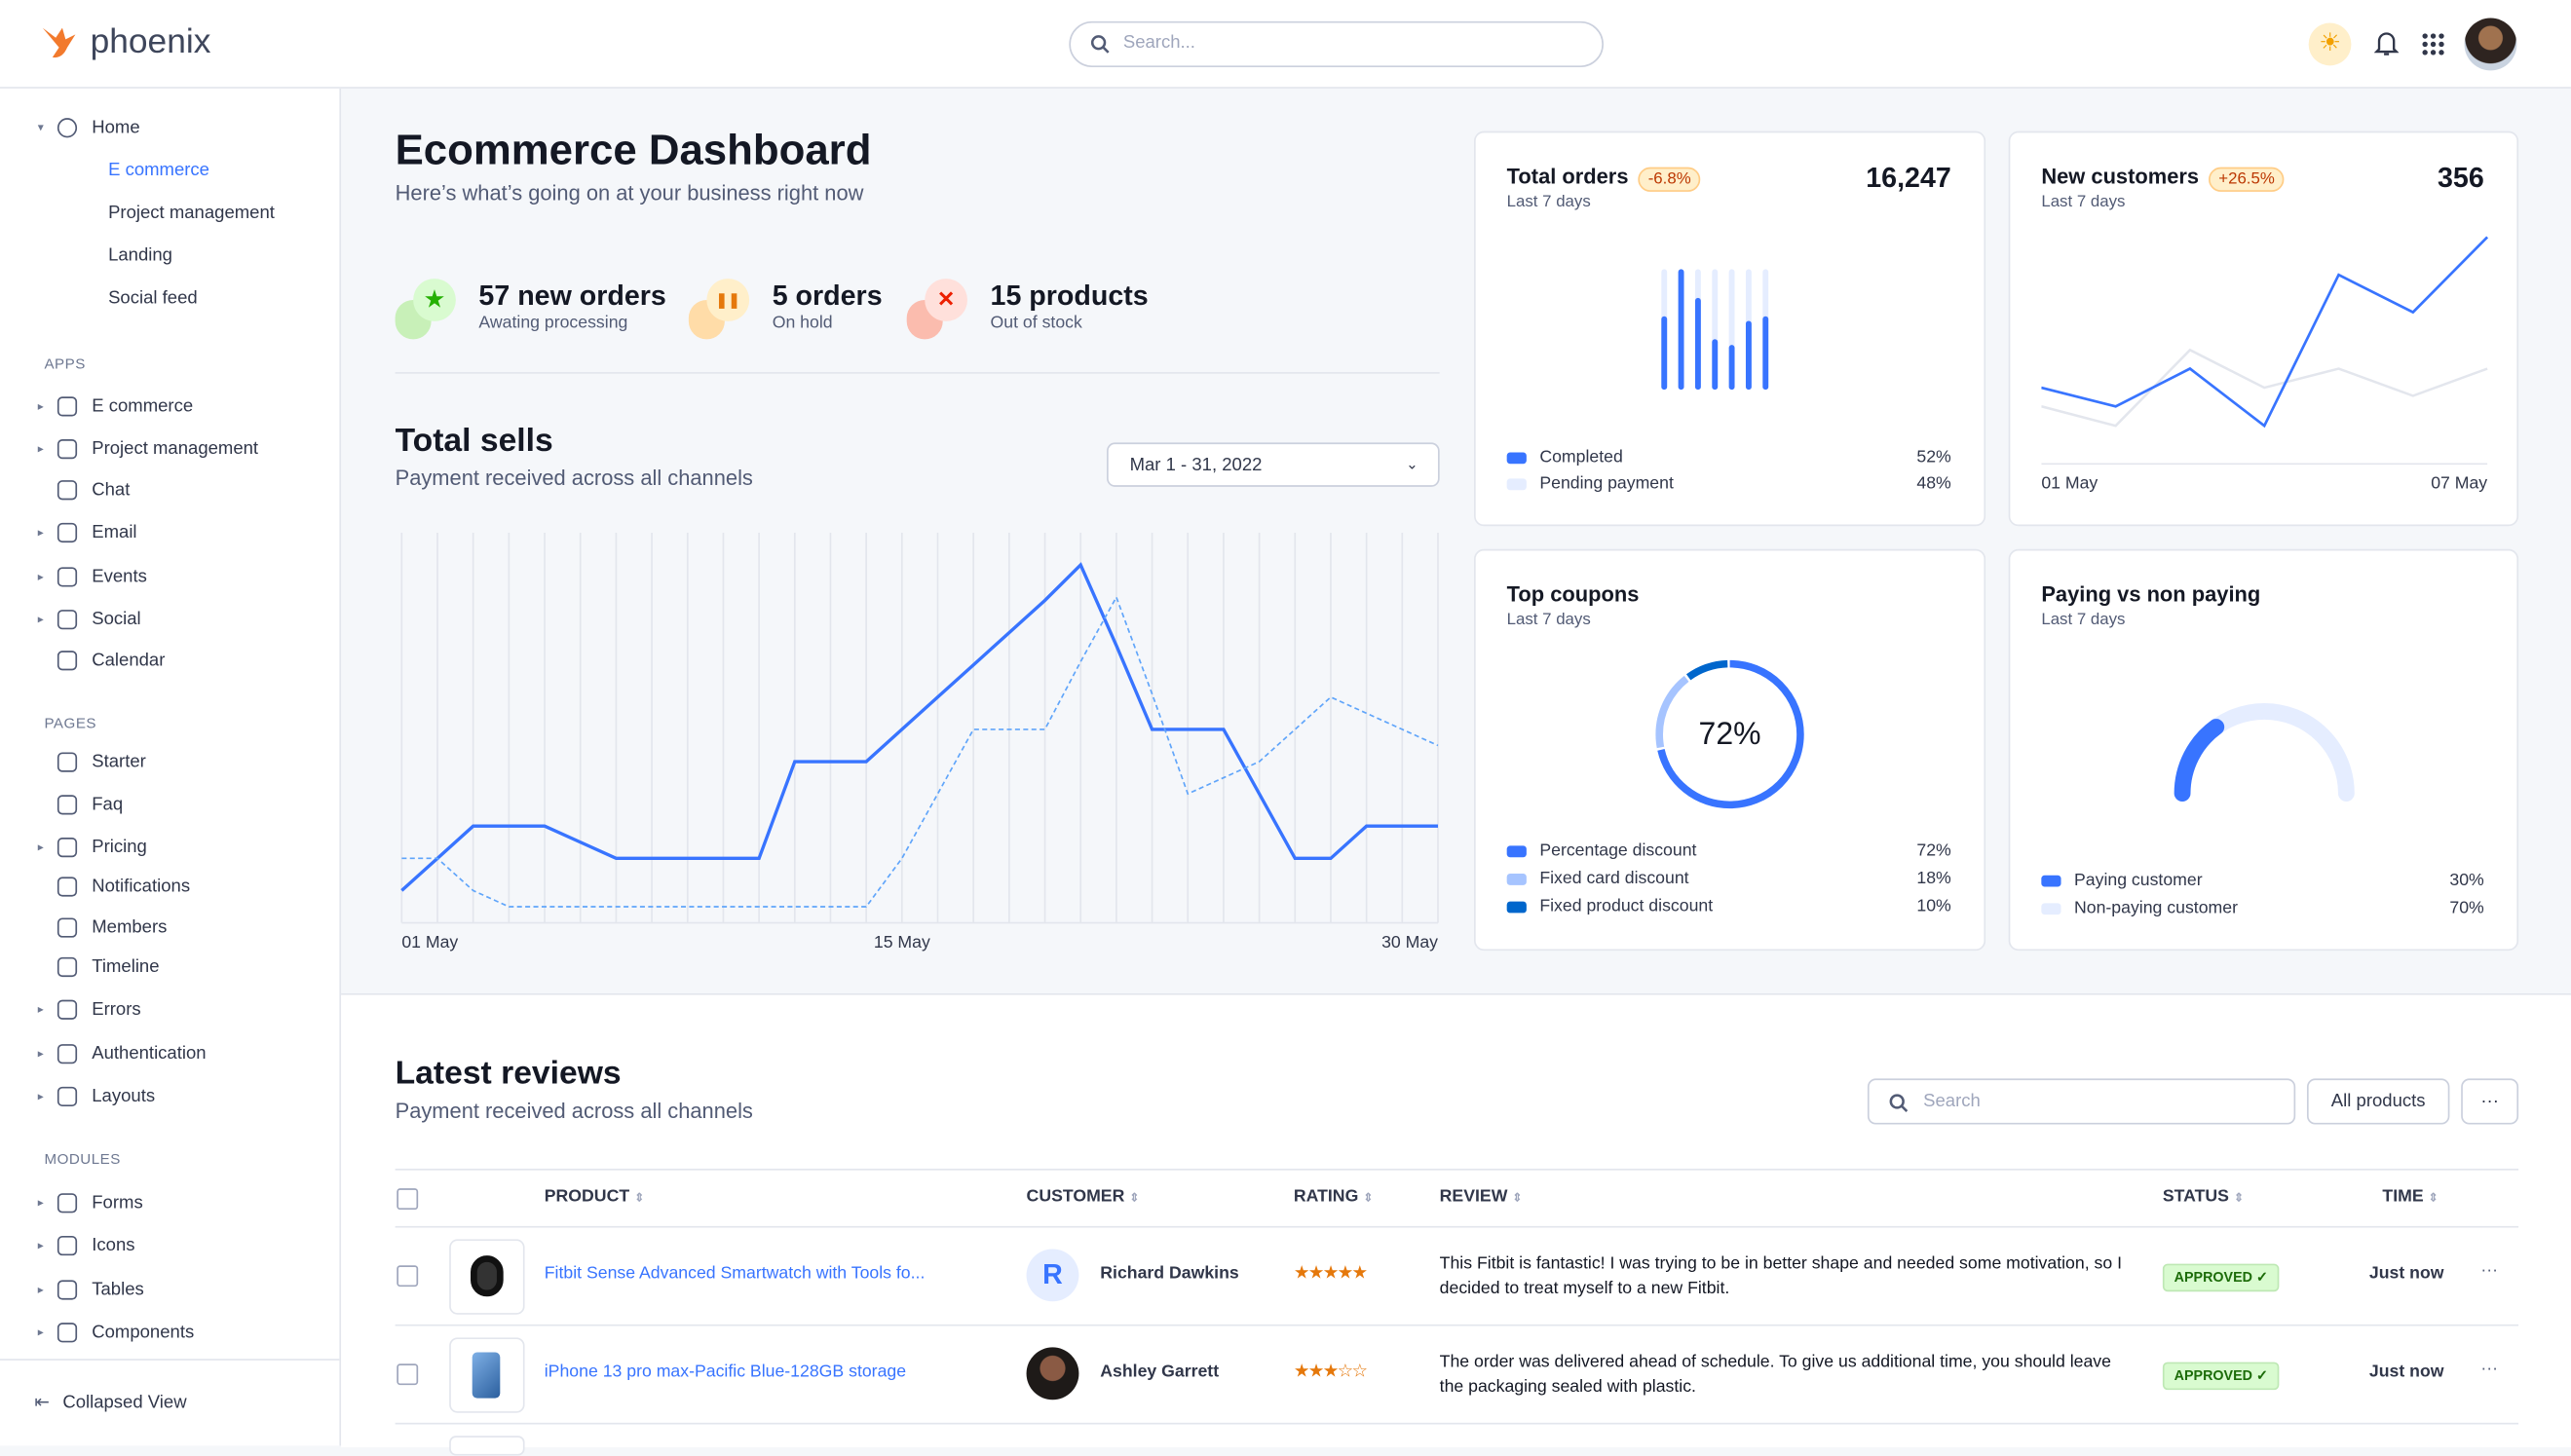 This screenshot has width=2571, height=1456. Describe the element at coordinates (1473, 1196) in the screenshot. I see `column-label: REVIEW` at that location.